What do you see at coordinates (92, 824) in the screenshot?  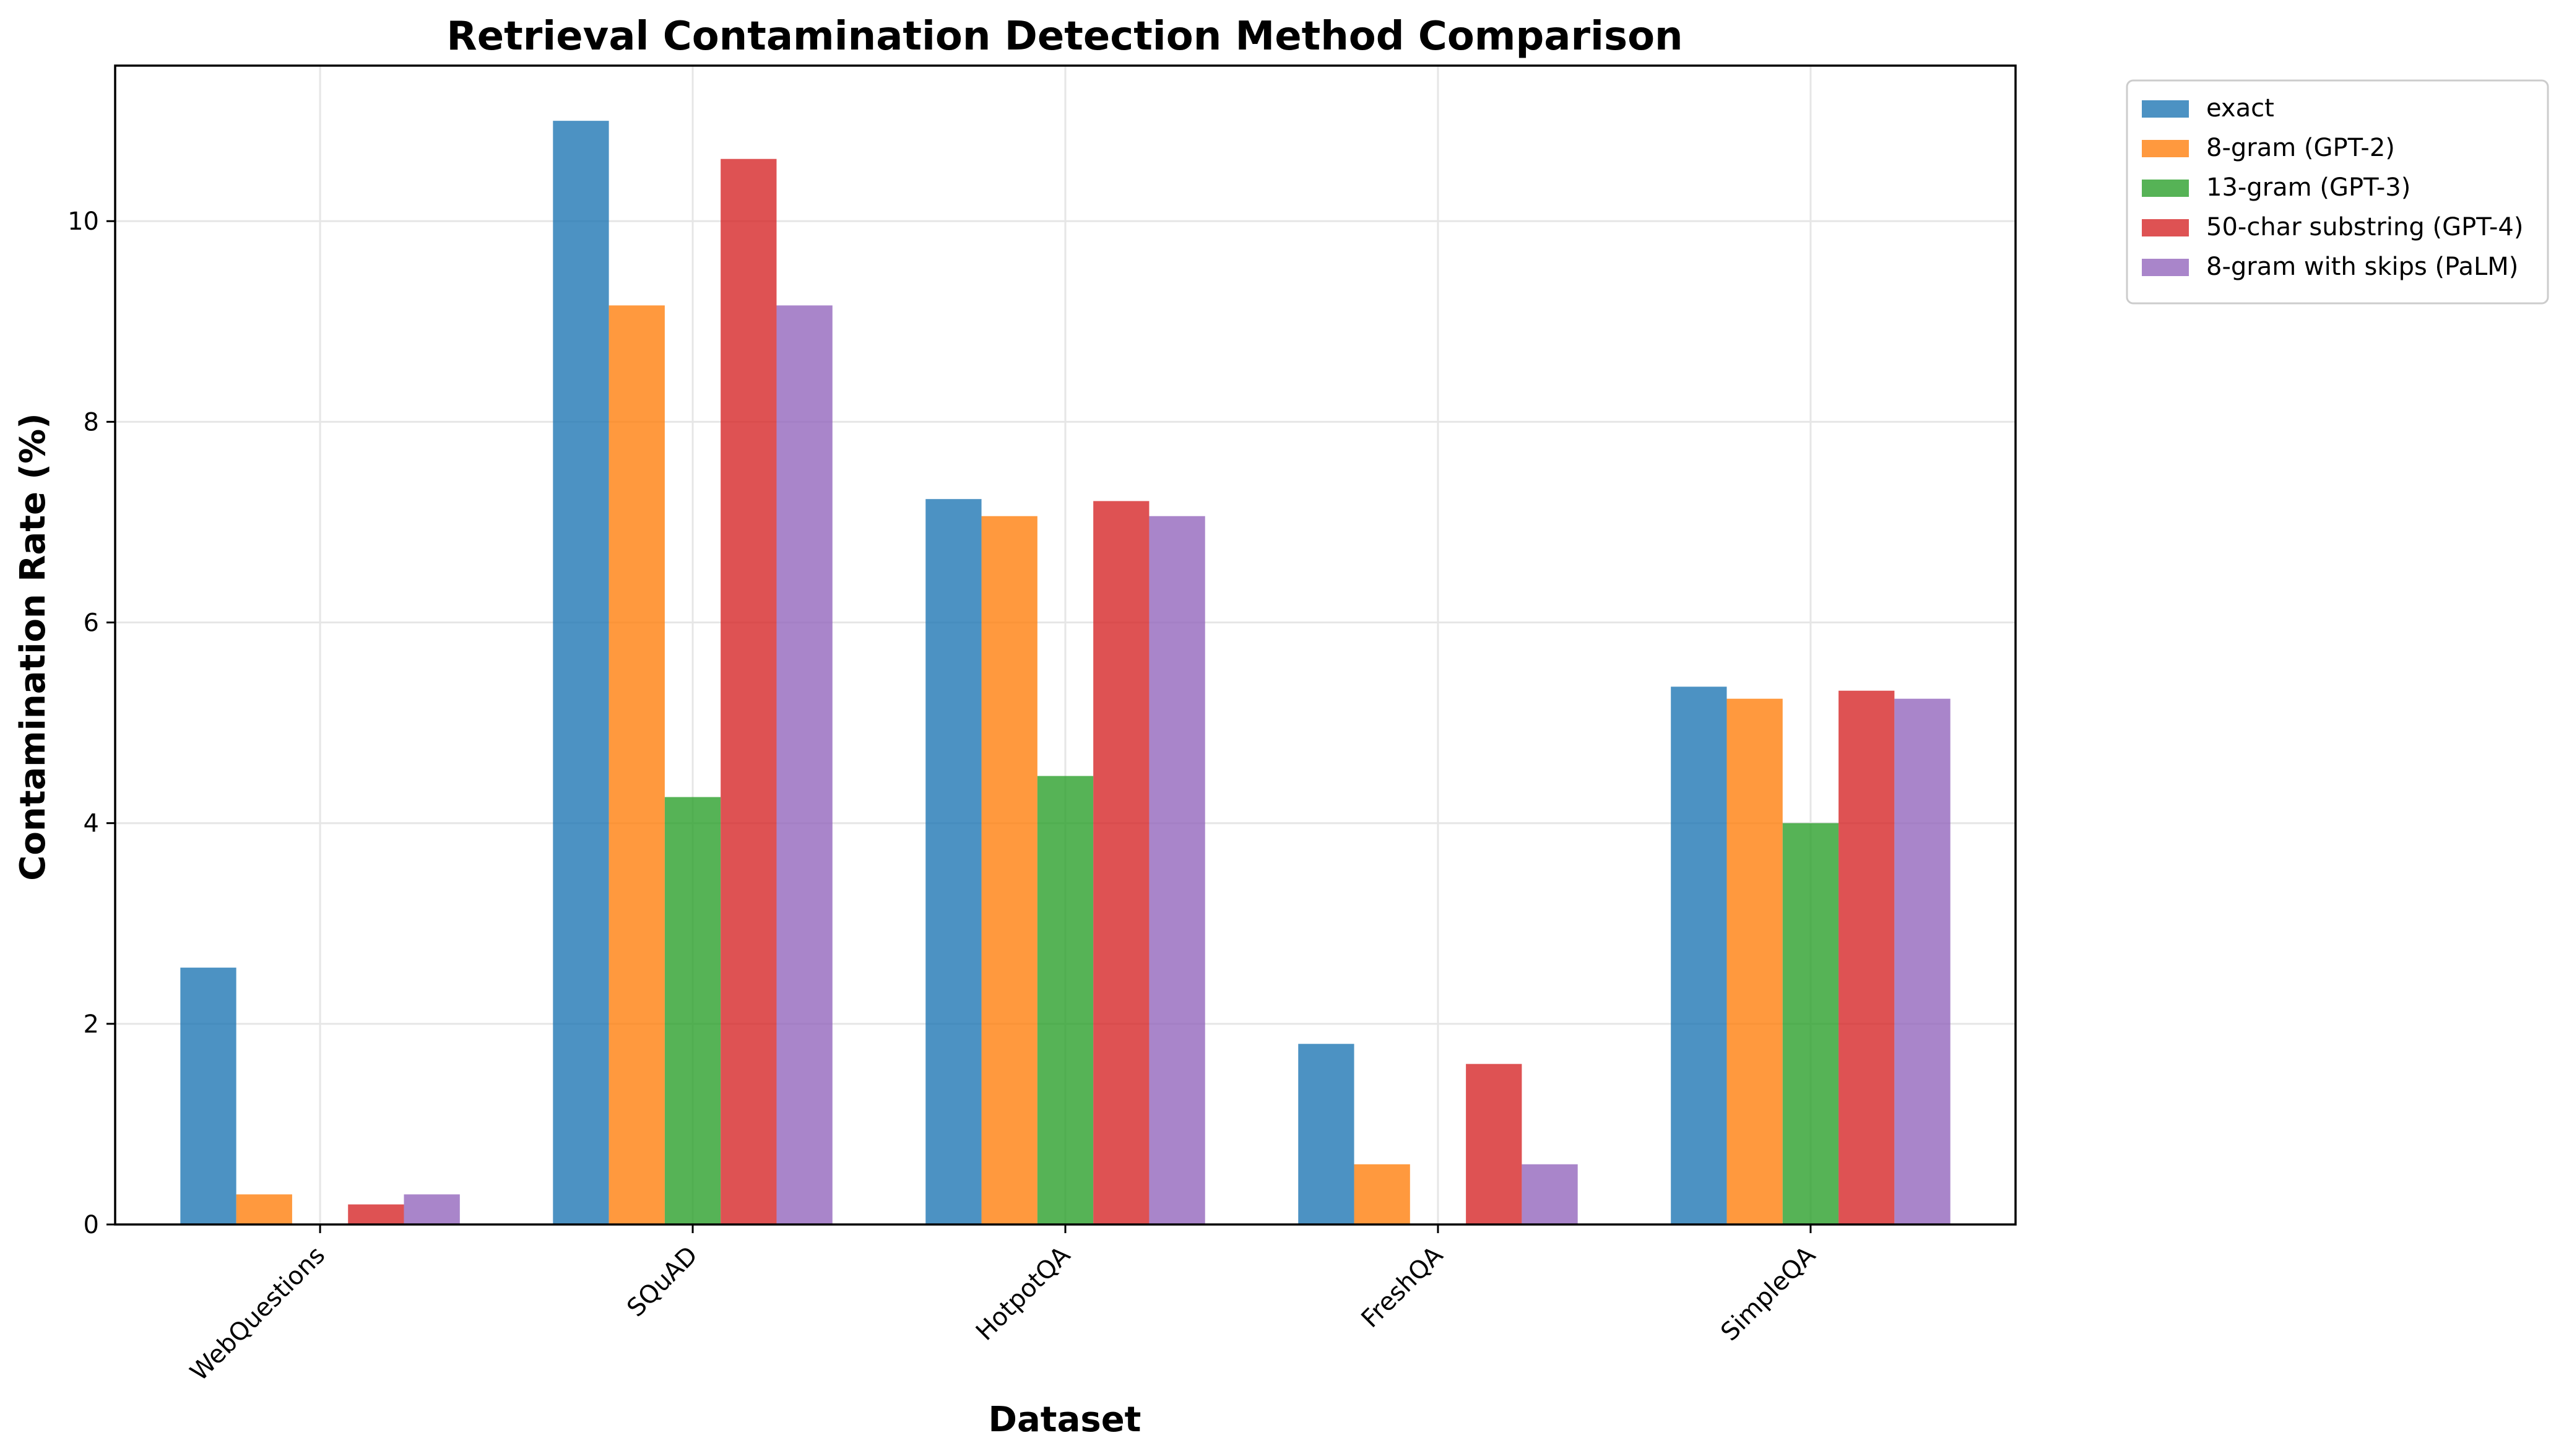 I see `y-tick-label: 4` at bounding box center [92, 824].